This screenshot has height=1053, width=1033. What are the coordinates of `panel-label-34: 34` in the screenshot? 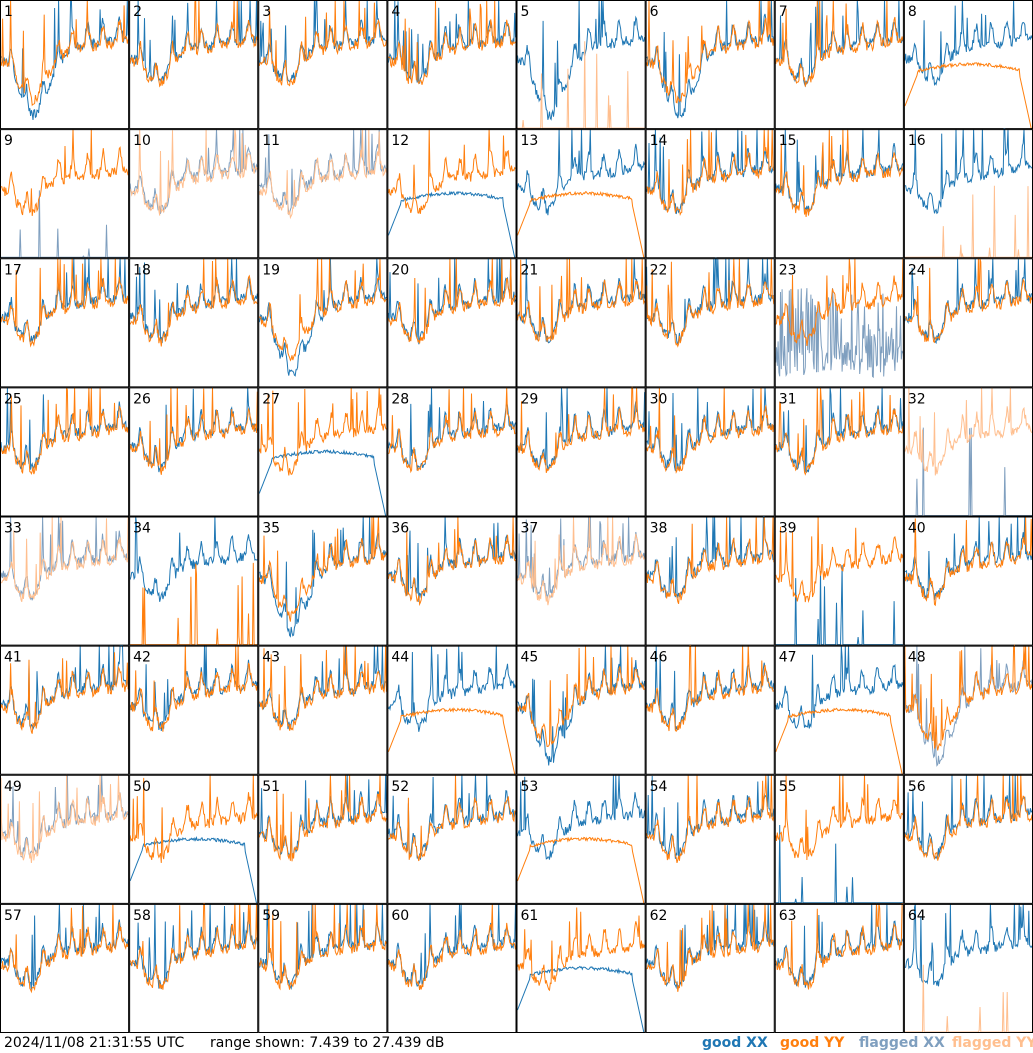 It's located at (142, 529).